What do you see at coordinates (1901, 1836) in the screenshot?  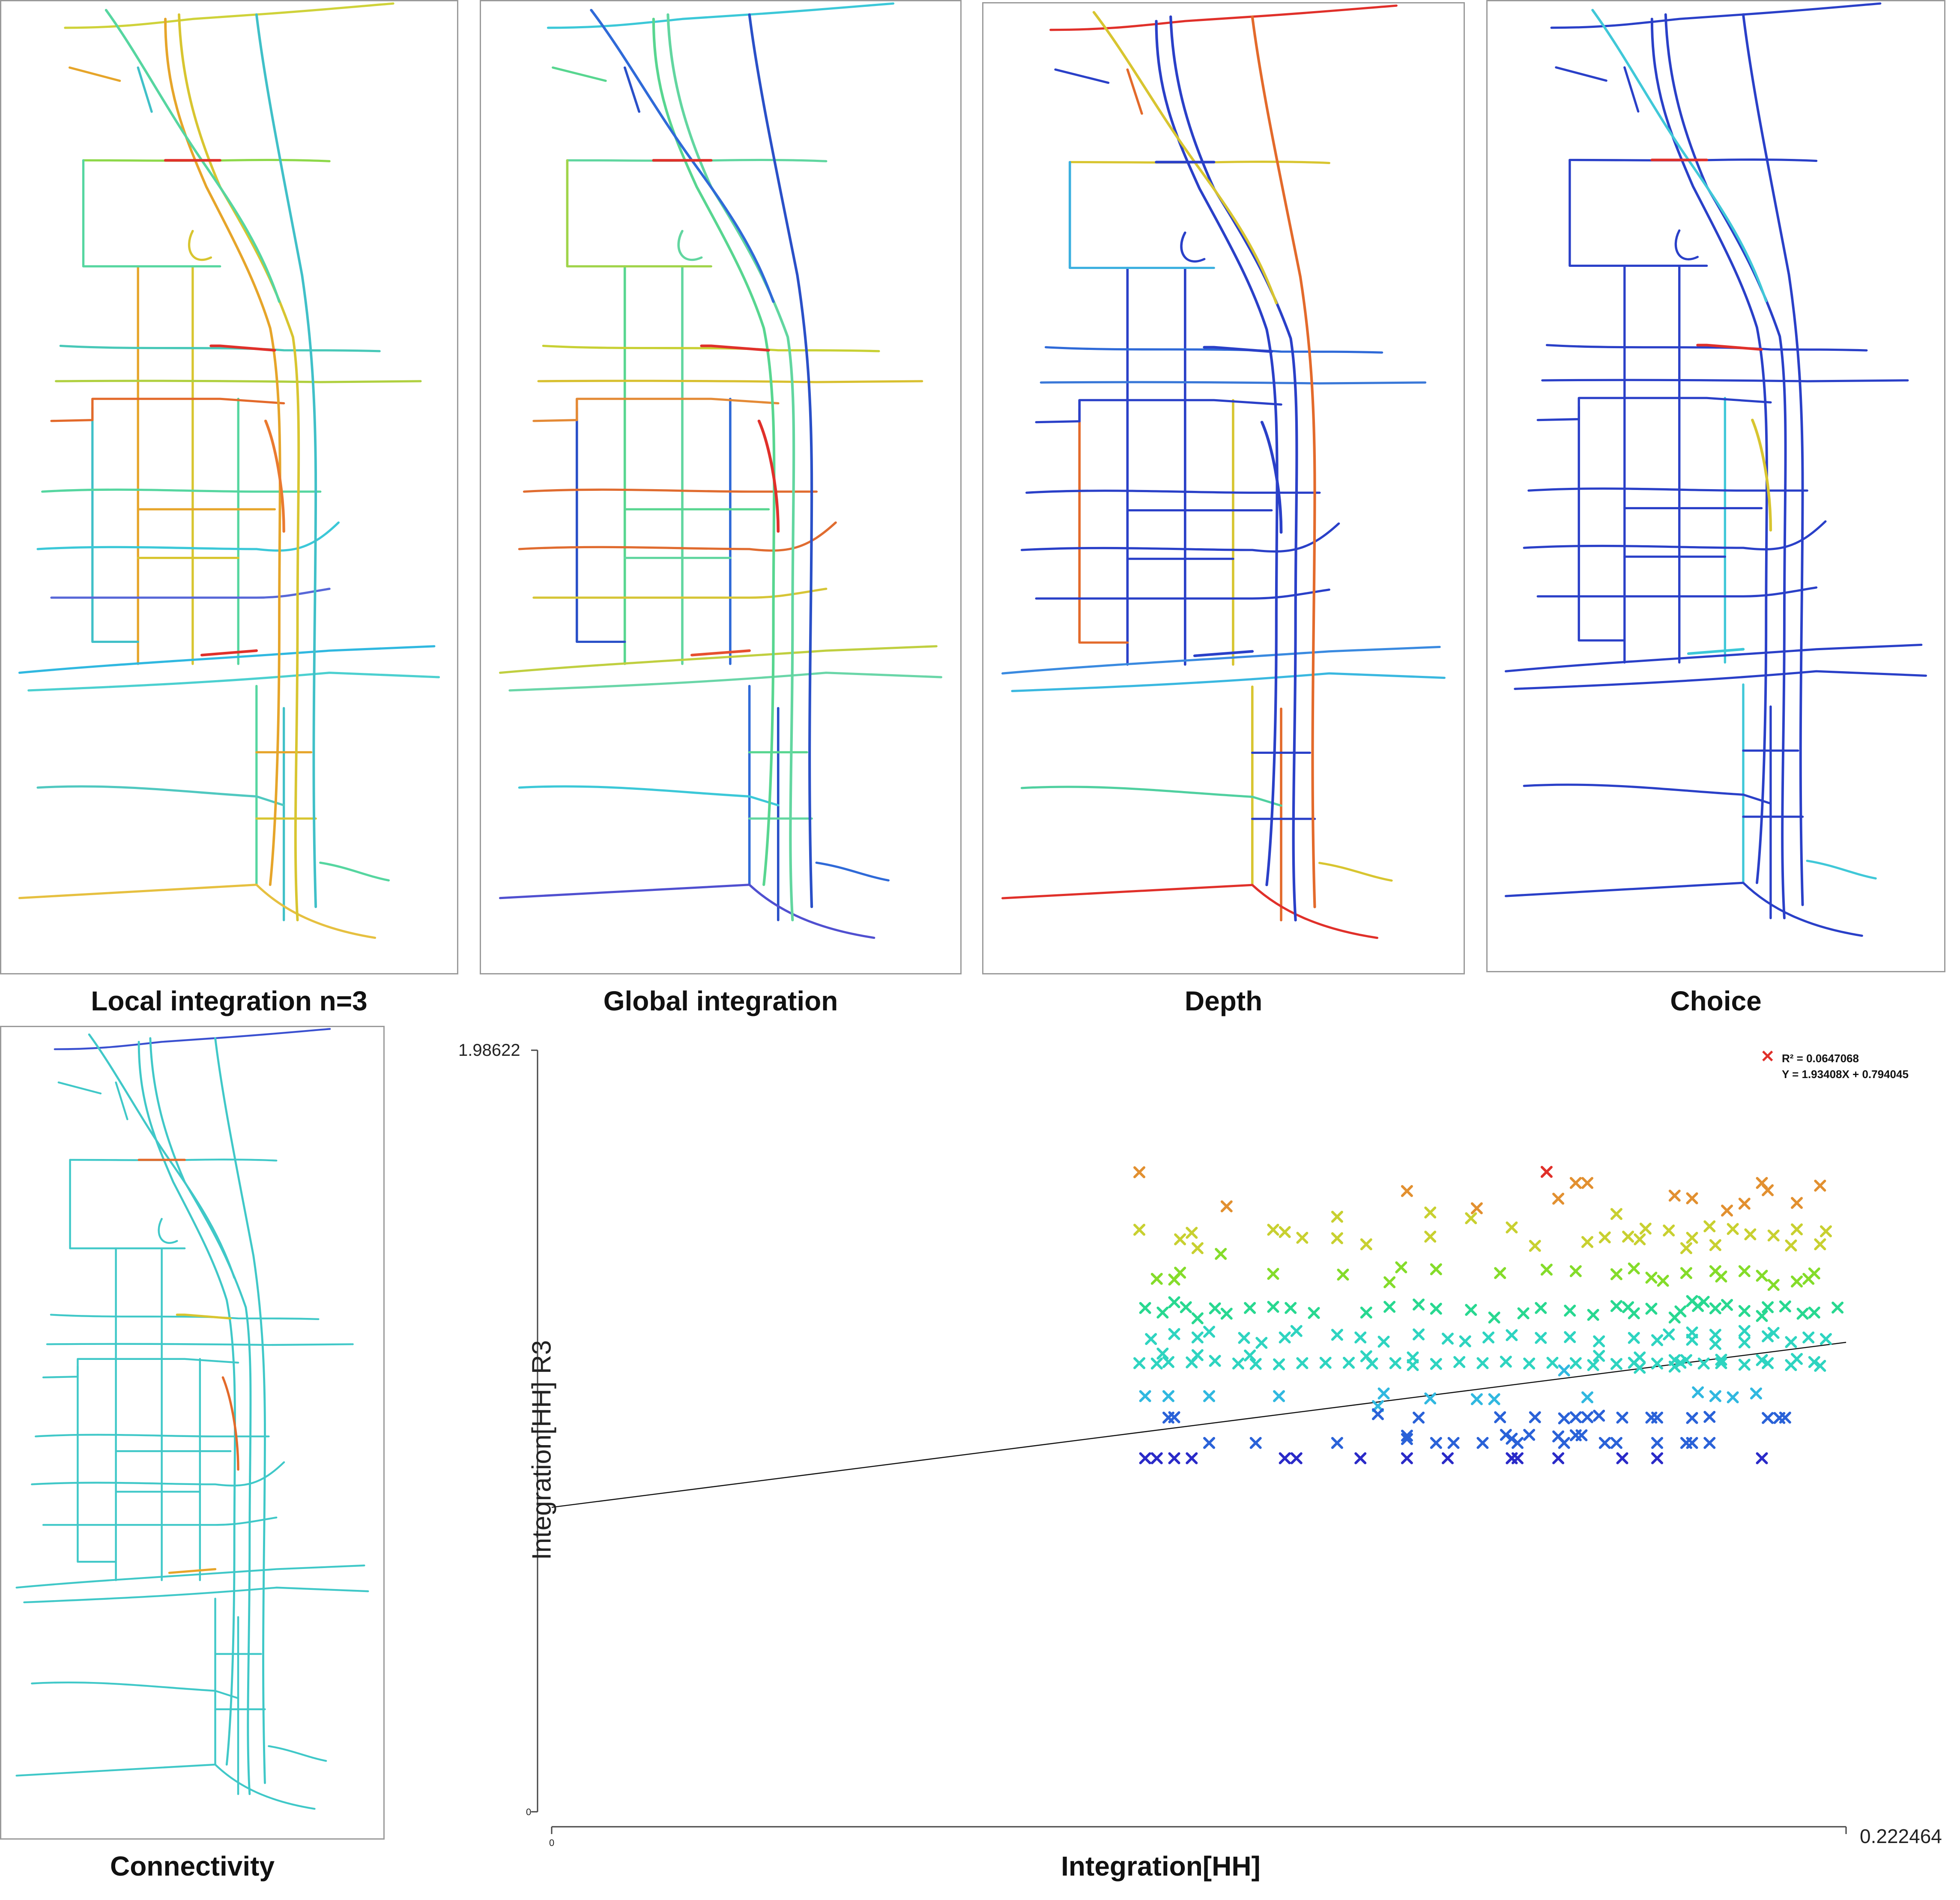 I see `x-tick-label-max: 0.222464` at bounding box center [1901, 1836].